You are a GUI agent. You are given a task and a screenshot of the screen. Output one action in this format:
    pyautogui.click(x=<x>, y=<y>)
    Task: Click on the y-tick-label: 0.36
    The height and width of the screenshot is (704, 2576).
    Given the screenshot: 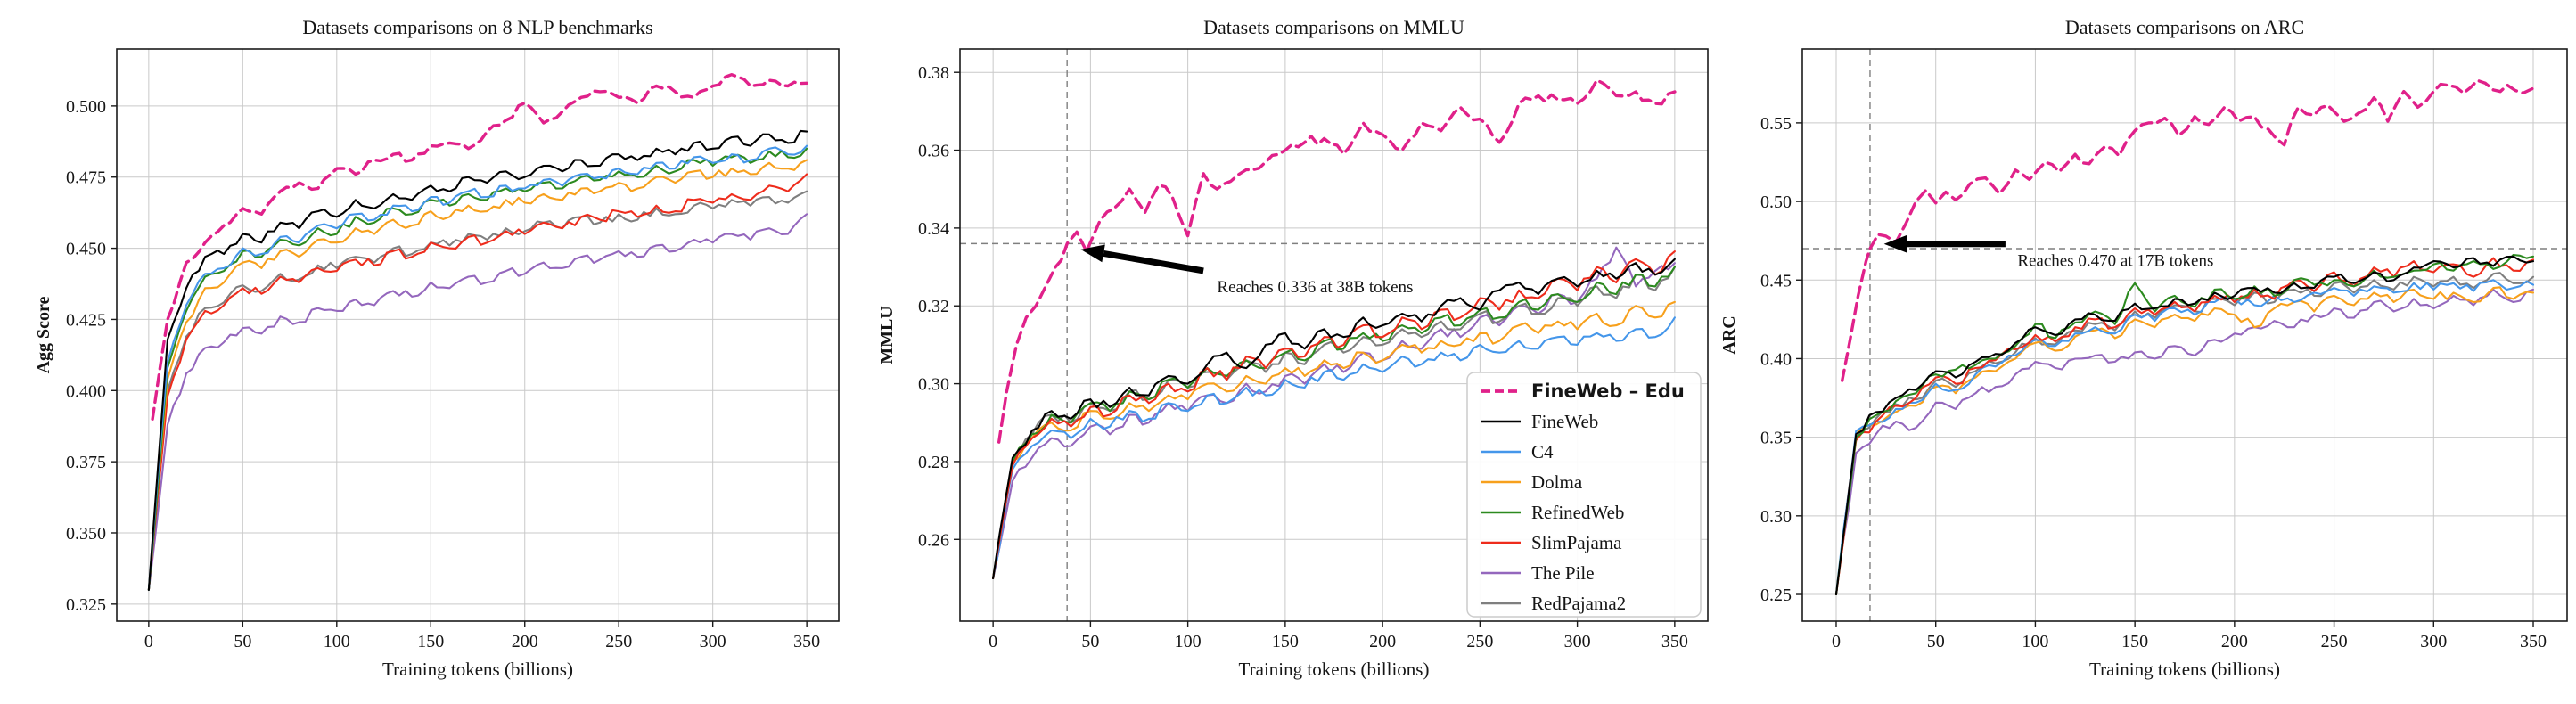 What is the action you would take?
    pyautogui.click(x=934, y=151)
    